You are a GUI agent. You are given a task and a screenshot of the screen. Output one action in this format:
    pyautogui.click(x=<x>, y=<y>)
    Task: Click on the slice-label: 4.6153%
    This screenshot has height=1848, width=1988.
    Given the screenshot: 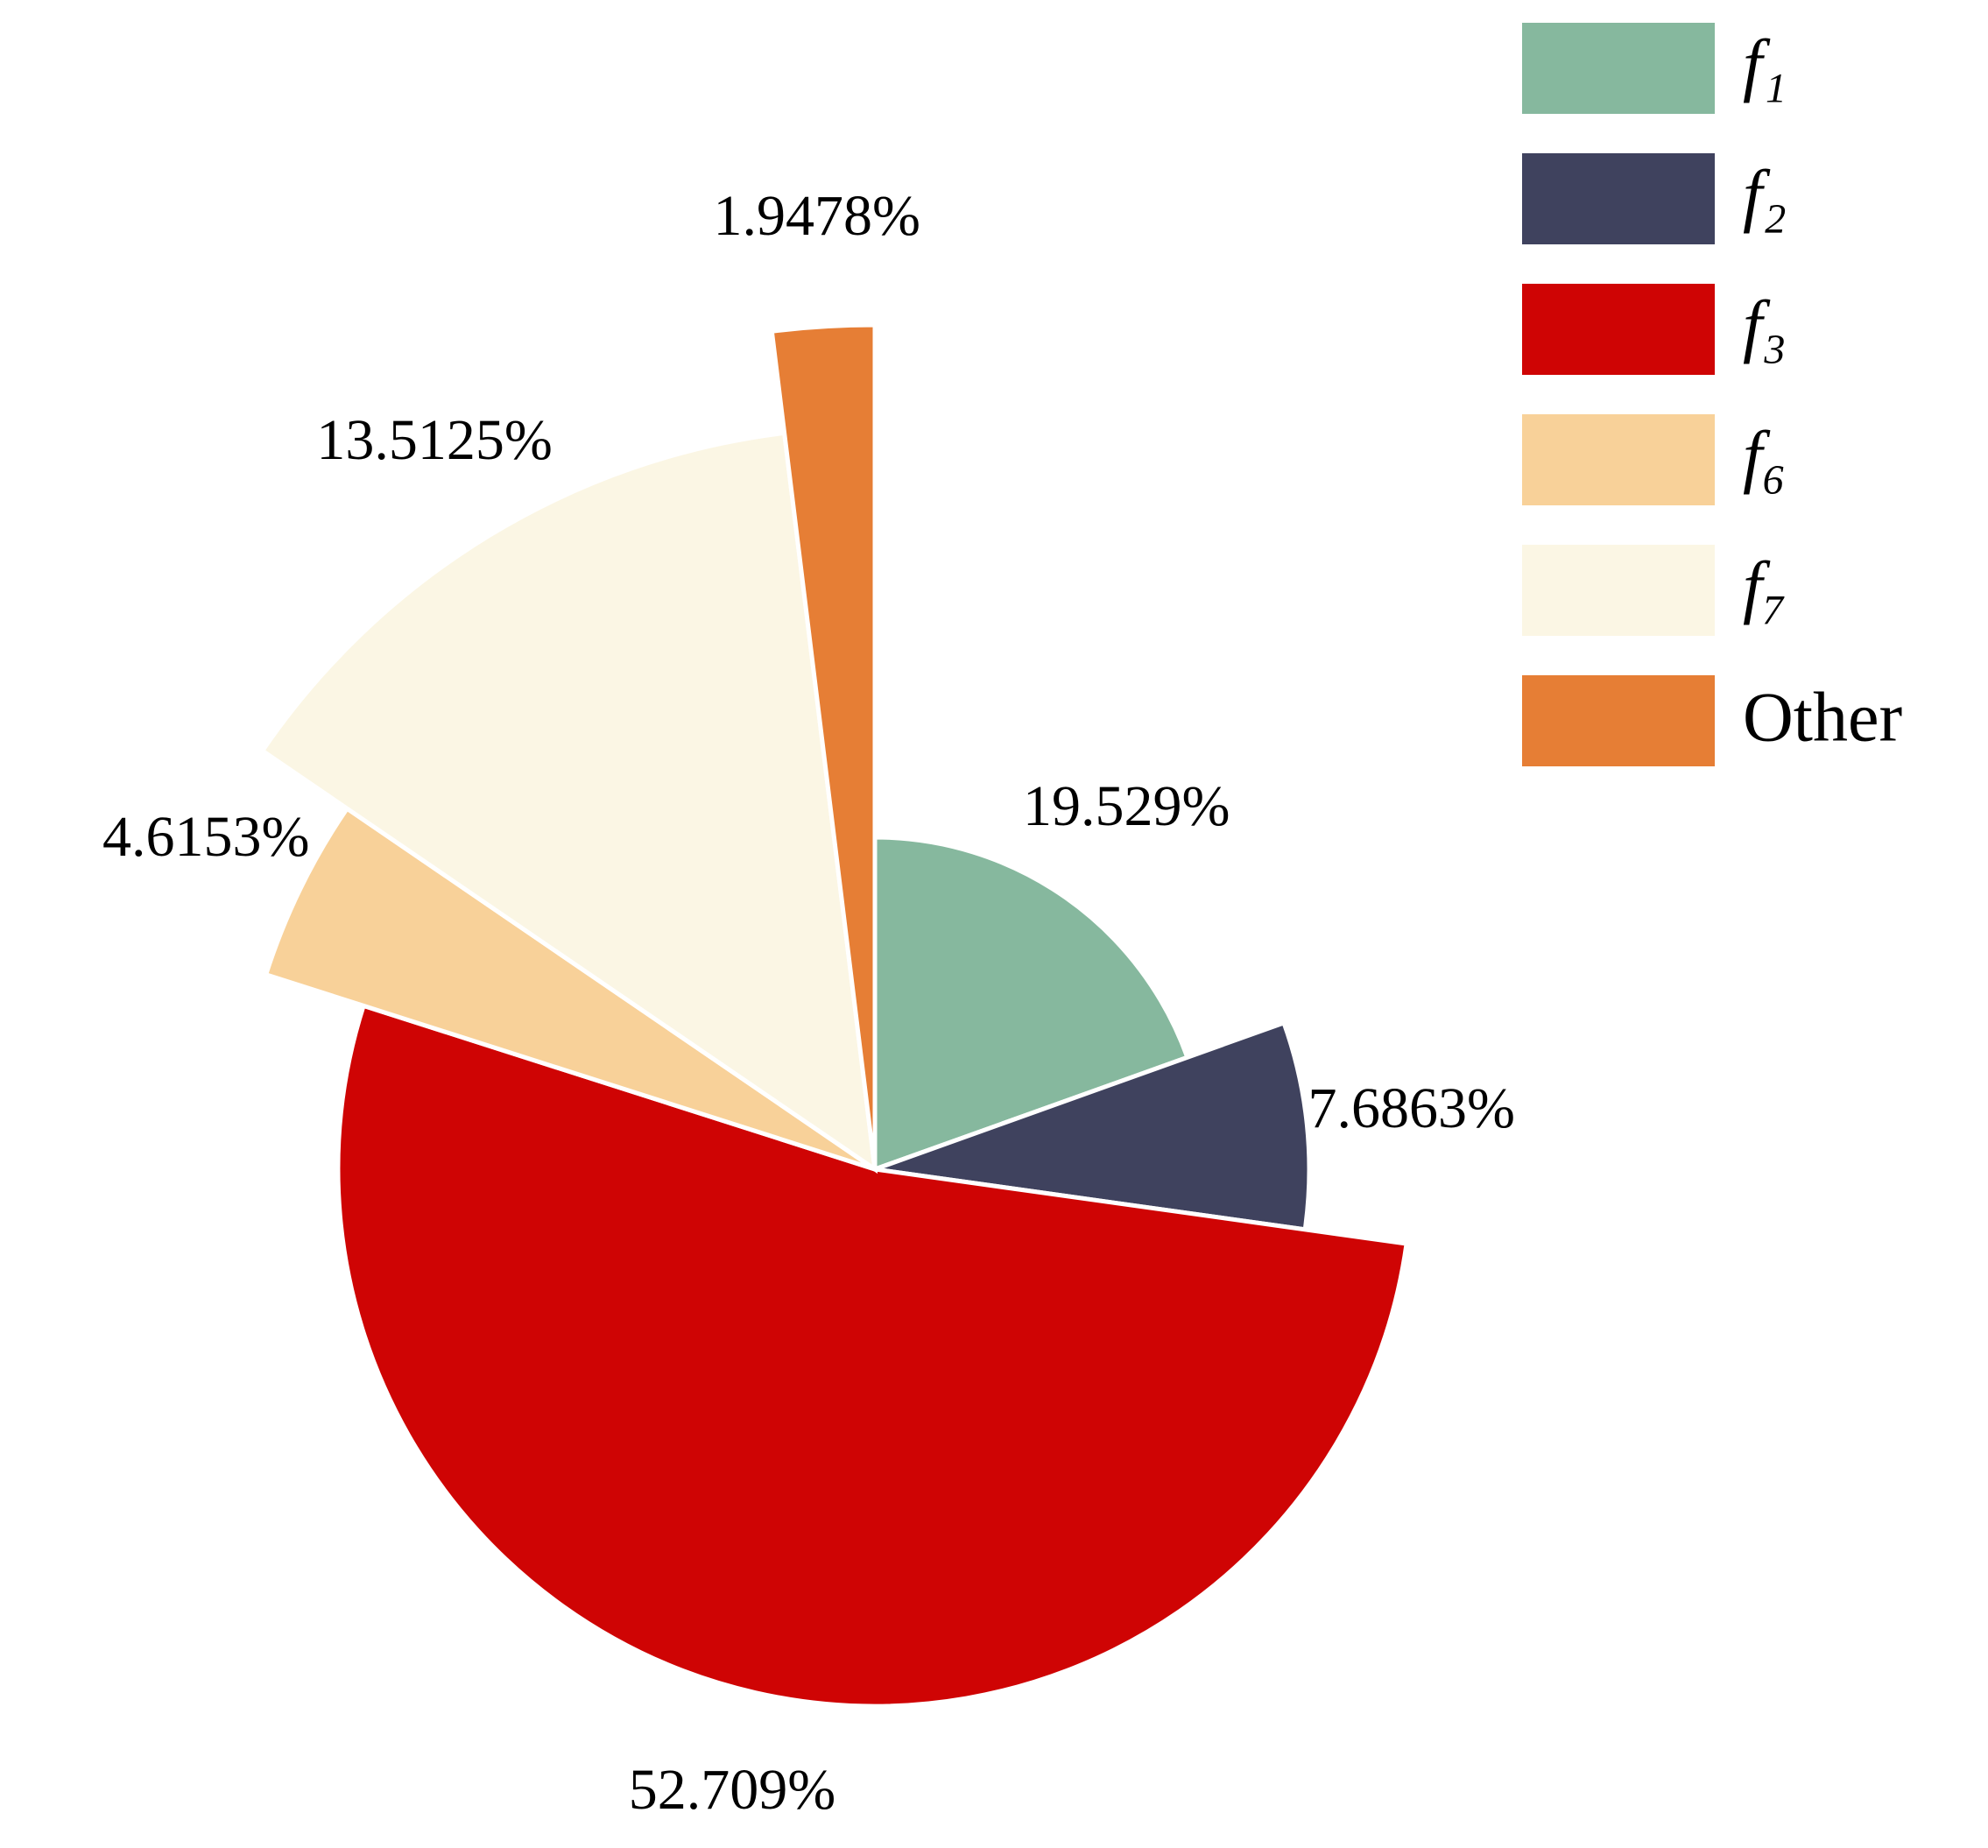 What is the action you would take?
    pyautogui.click(x=205, y=837)
    